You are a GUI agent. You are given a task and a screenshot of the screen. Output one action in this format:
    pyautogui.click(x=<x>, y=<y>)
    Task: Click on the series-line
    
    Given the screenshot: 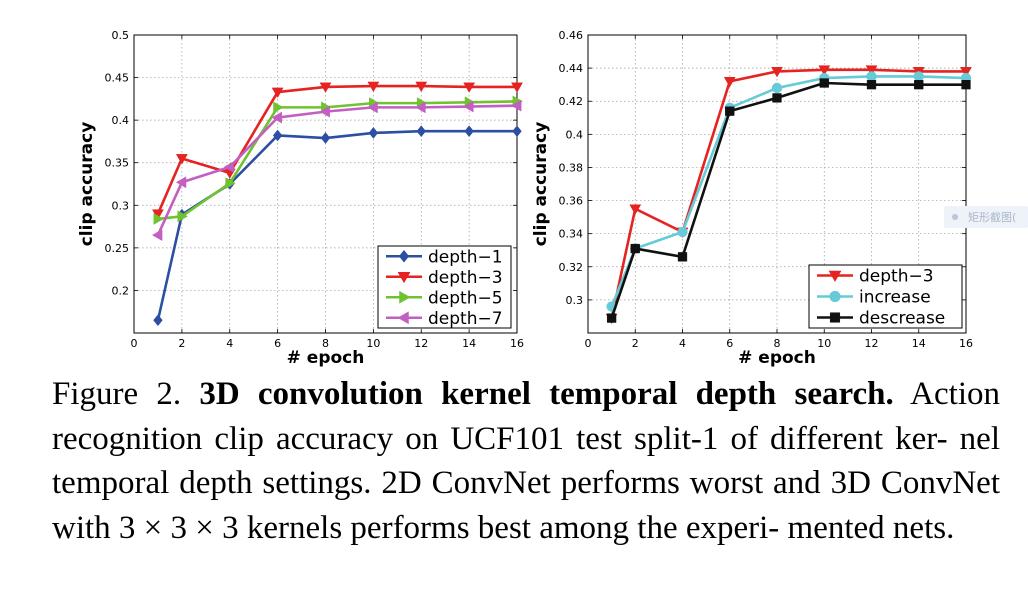 What is the action you would take?
    pyautogui.click(x=337, y=170)
    